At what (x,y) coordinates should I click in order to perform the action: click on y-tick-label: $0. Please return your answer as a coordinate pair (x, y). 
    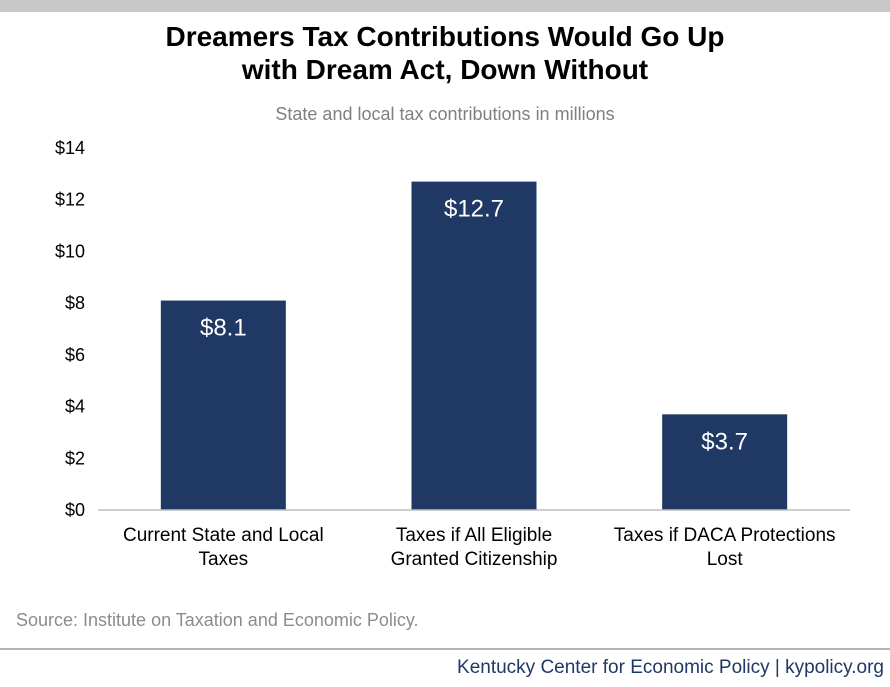
    Looking at the image, I should click on (75, 510).